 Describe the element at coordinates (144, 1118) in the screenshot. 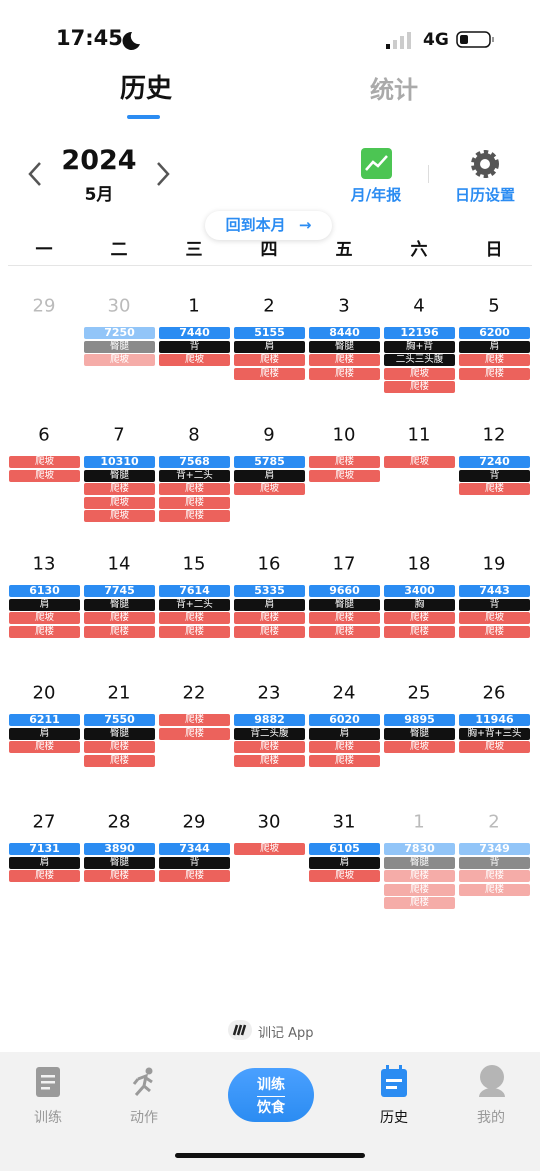

I see `tab-item: 动作` at that location.